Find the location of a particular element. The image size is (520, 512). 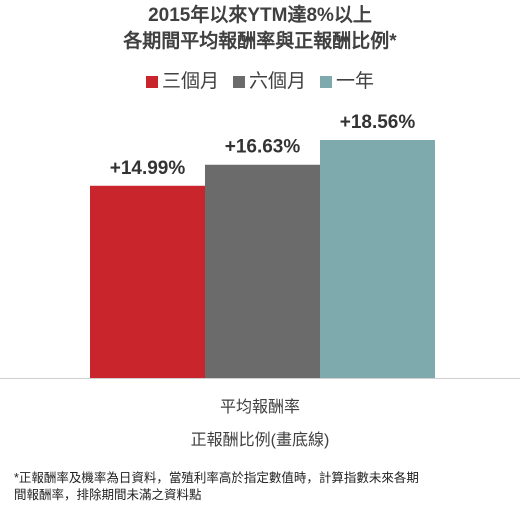

legend-item-6m: 六個月 is located at coordinates (269, 82).